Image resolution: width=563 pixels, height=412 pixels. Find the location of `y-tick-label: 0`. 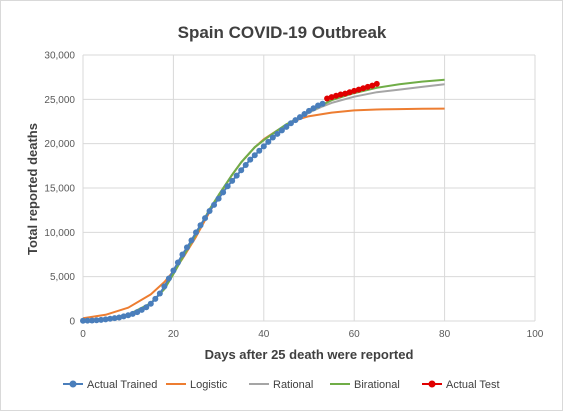

y-tick-label: 0 is located at coordinates (72, 322).